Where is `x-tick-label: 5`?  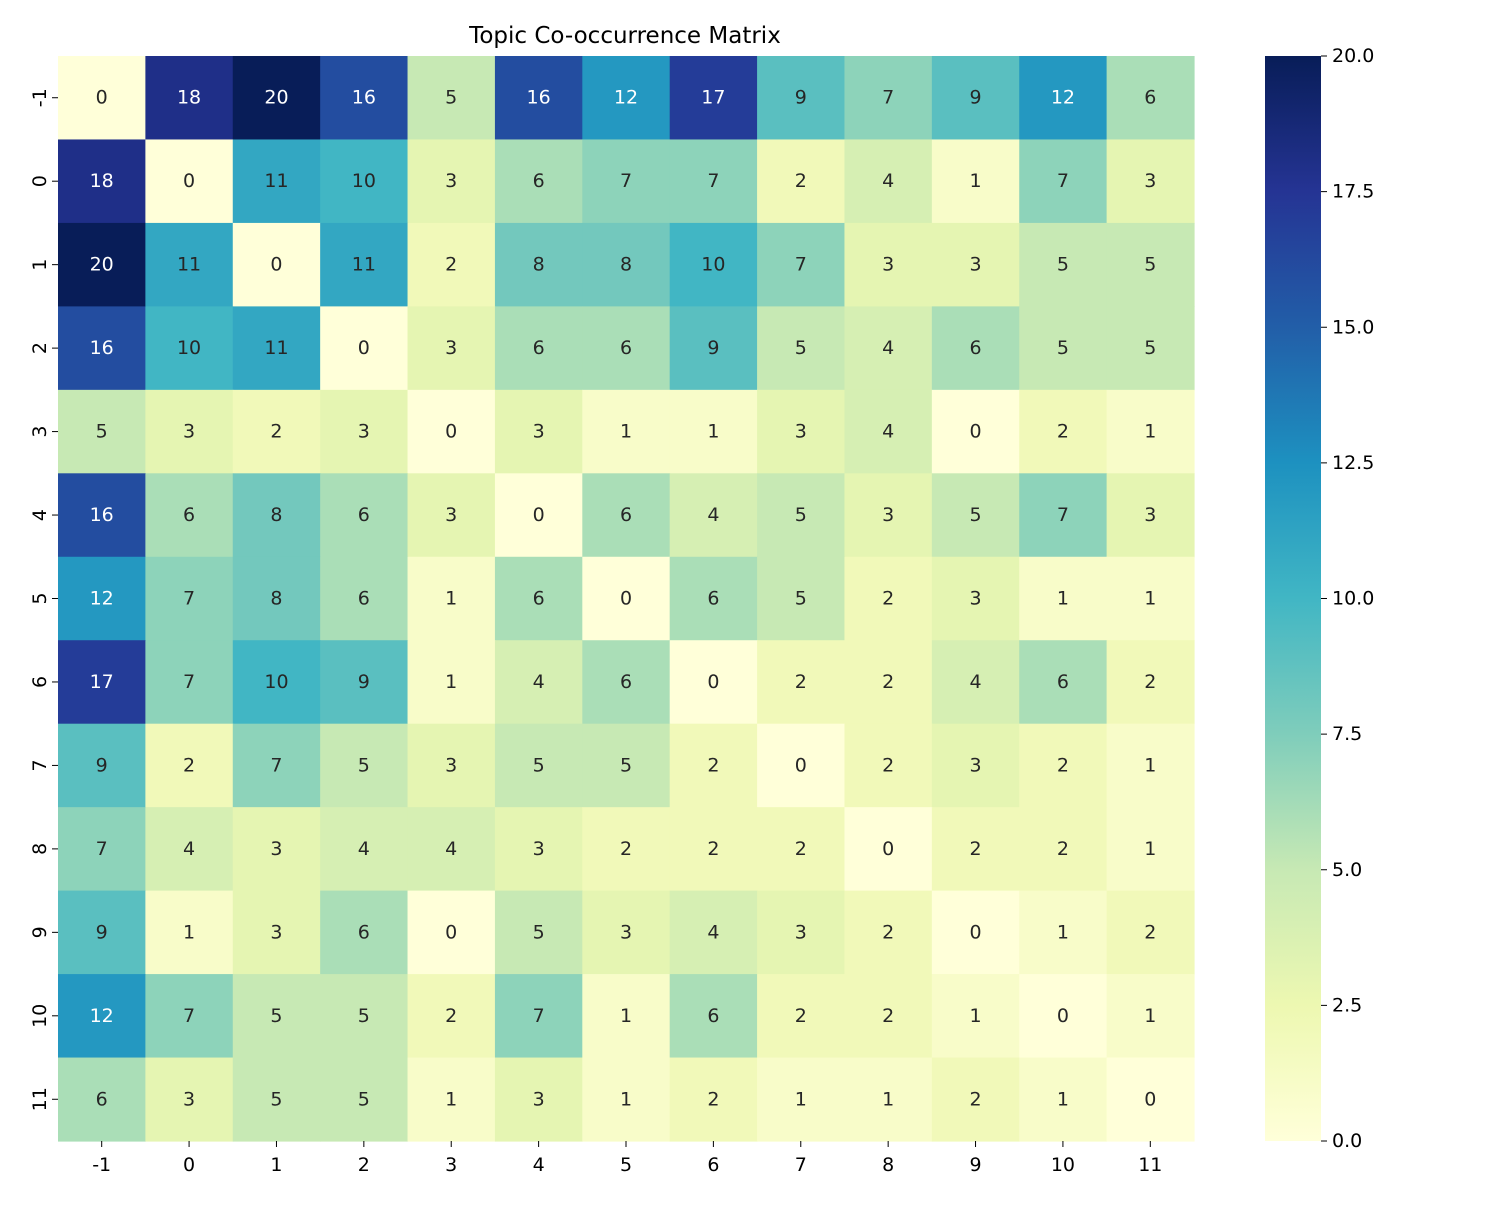
x-tick-label: 5 is located at coordinates (626, 1165).